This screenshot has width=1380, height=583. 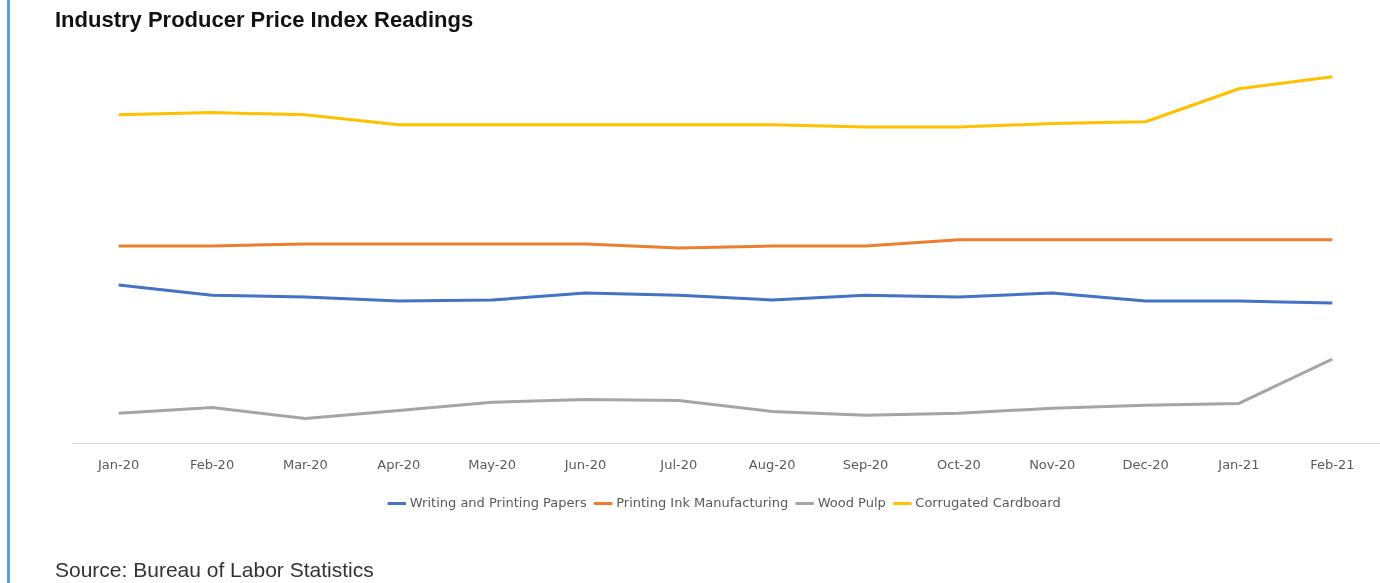 I want to click on x-tick-label: May-20, so click(x=492, y=464).